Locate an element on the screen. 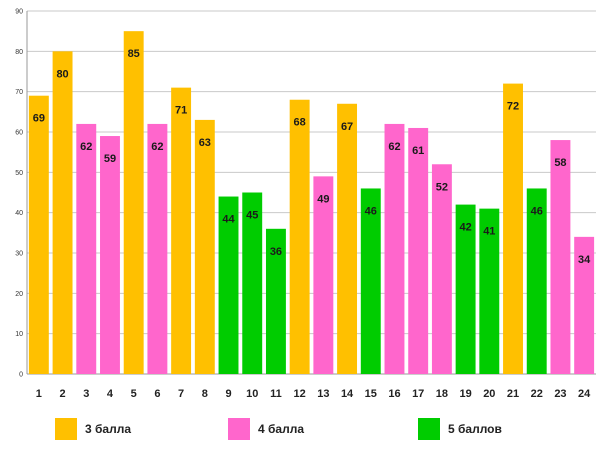 The width and height of the screenshot is (600, 449). data-label-20: 41 is located at coordinates (489, 232).